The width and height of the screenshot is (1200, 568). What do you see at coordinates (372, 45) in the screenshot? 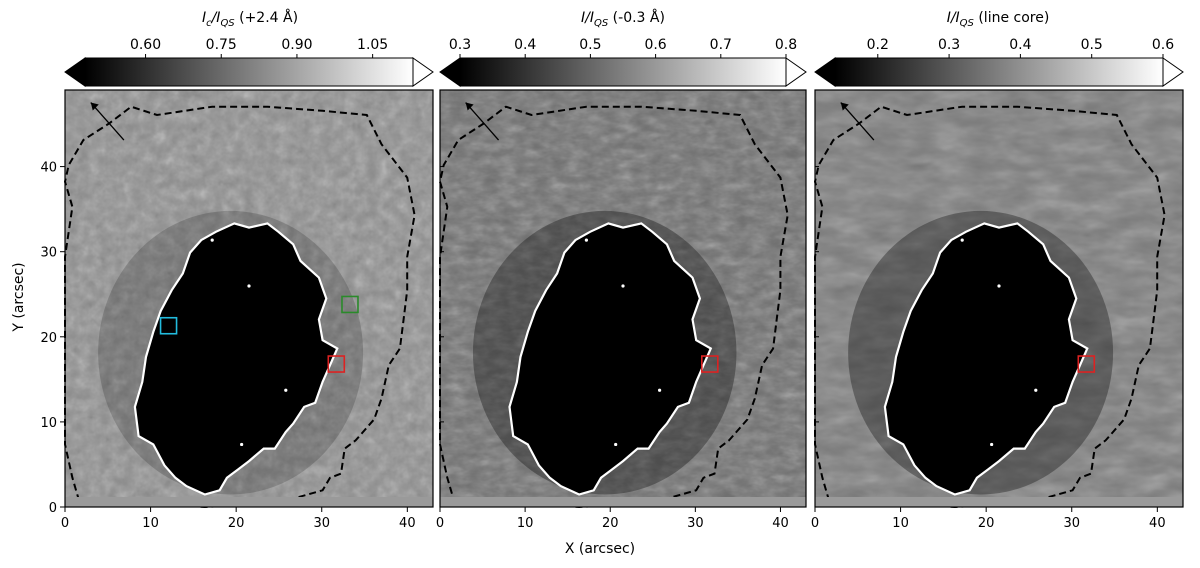
I see `colorbar-tick-label: 1.05` at bounding box center [372, 45].